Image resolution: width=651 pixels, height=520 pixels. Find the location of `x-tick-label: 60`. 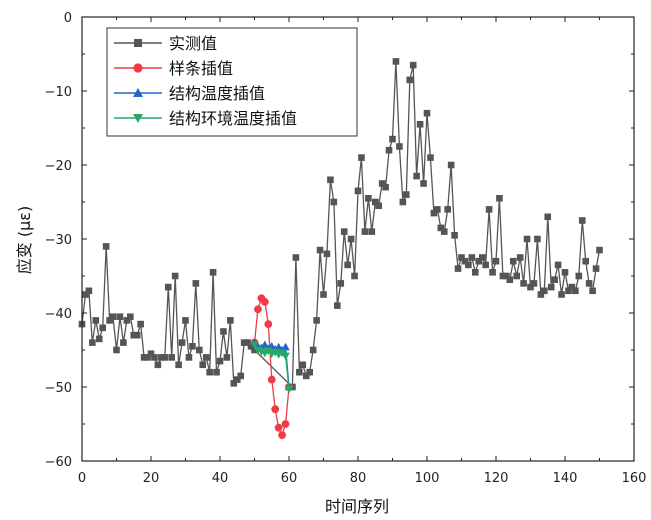

x-tick-label: 60 is located at coordinates (289, 478).